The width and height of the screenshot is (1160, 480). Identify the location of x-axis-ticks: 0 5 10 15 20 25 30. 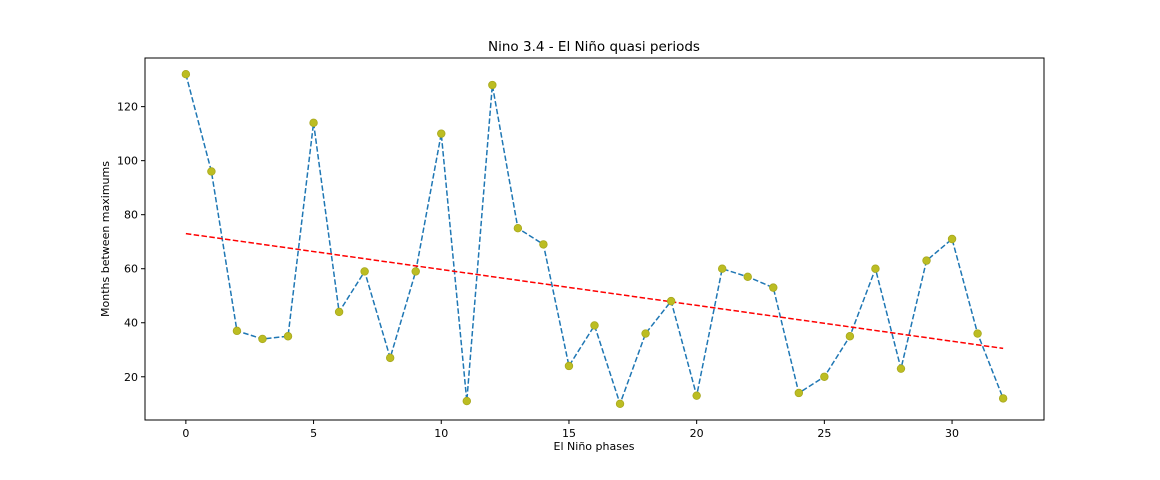
(570, 430).